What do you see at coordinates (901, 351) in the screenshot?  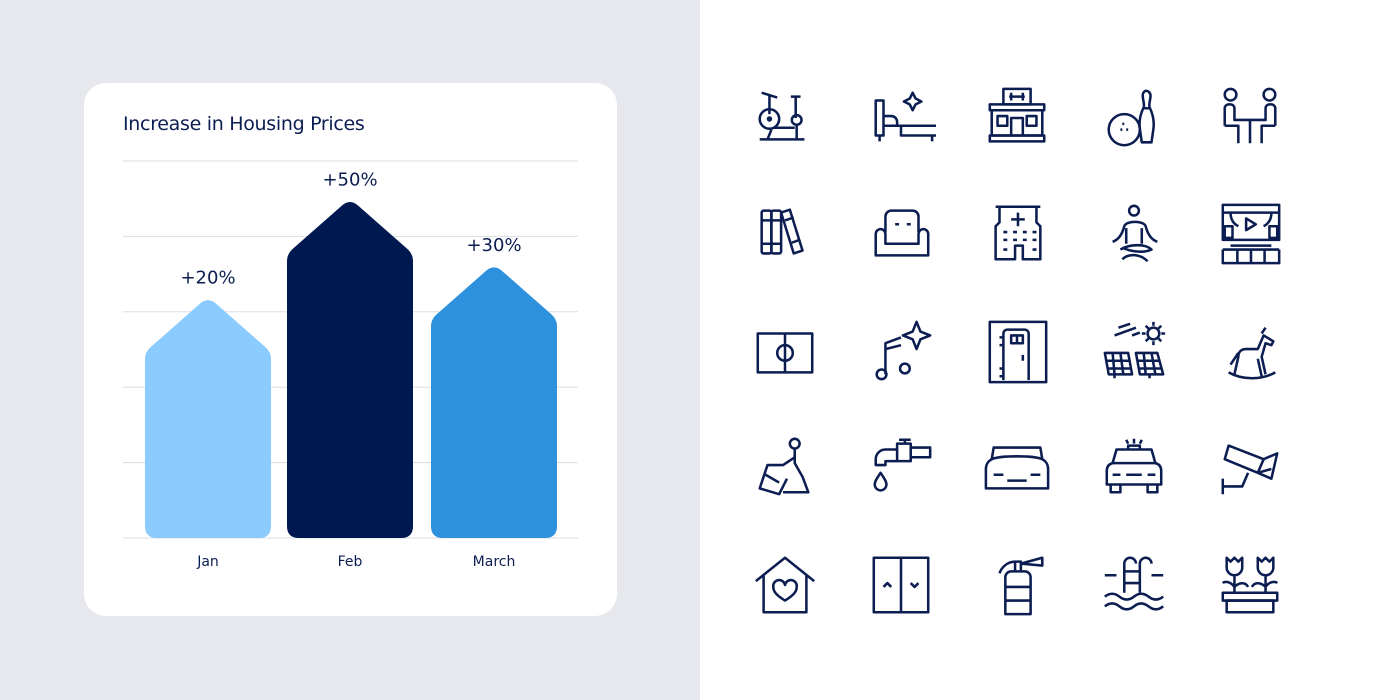 I see `music-sparkle-icon` at bounding box center [901, 351].